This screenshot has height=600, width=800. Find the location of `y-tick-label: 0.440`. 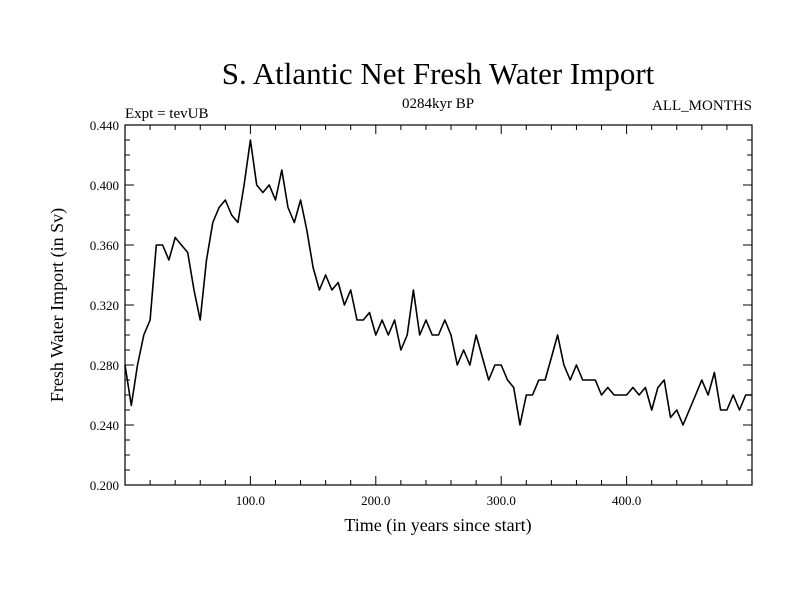

y-tick-label: 0.440 is located at coordinates (104, 125).